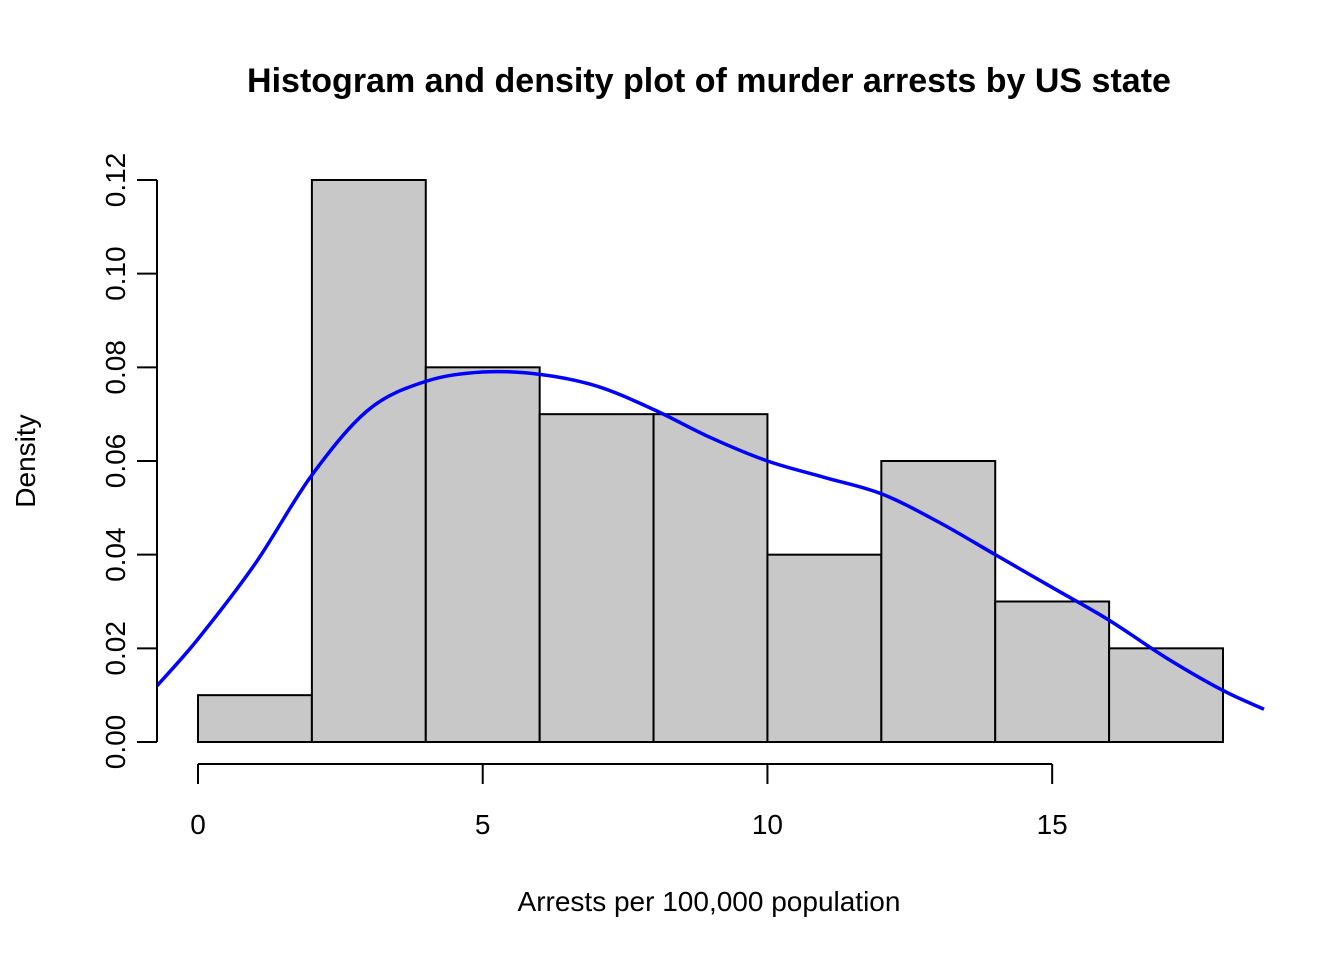 This screenshot has height=960, width=1344. What do you see at coordinates (115, 367) in the screenshot?
I see `y-tick-label: 0.08` at bounding box center [115, 367].